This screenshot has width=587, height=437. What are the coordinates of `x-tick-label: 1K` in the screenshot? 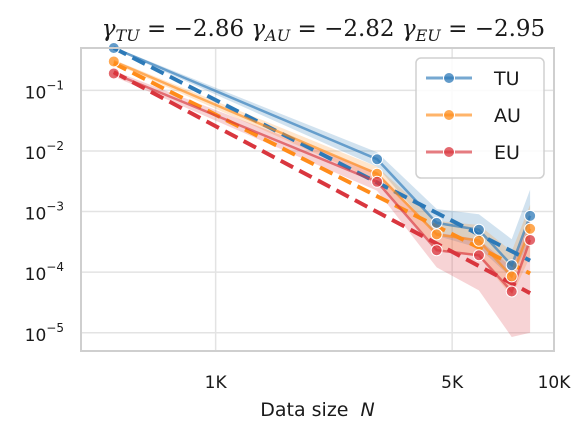 It's located at (216, 383).